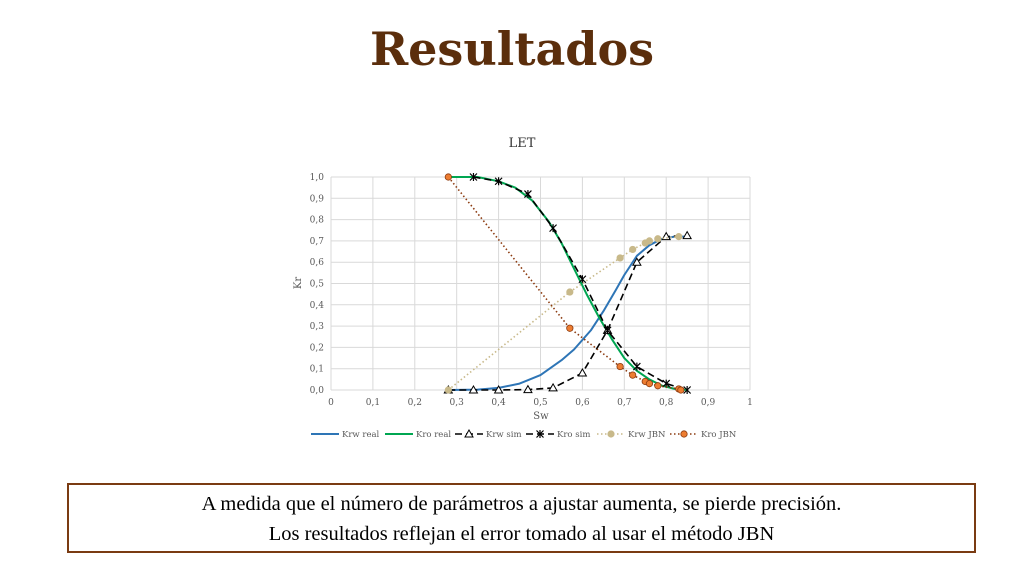 The image size is (1024, 576). What do you see at coordinates (719, 435) in the screenshot?
I see `legend-label: Kro JBN` at bounding box center [719, 435].